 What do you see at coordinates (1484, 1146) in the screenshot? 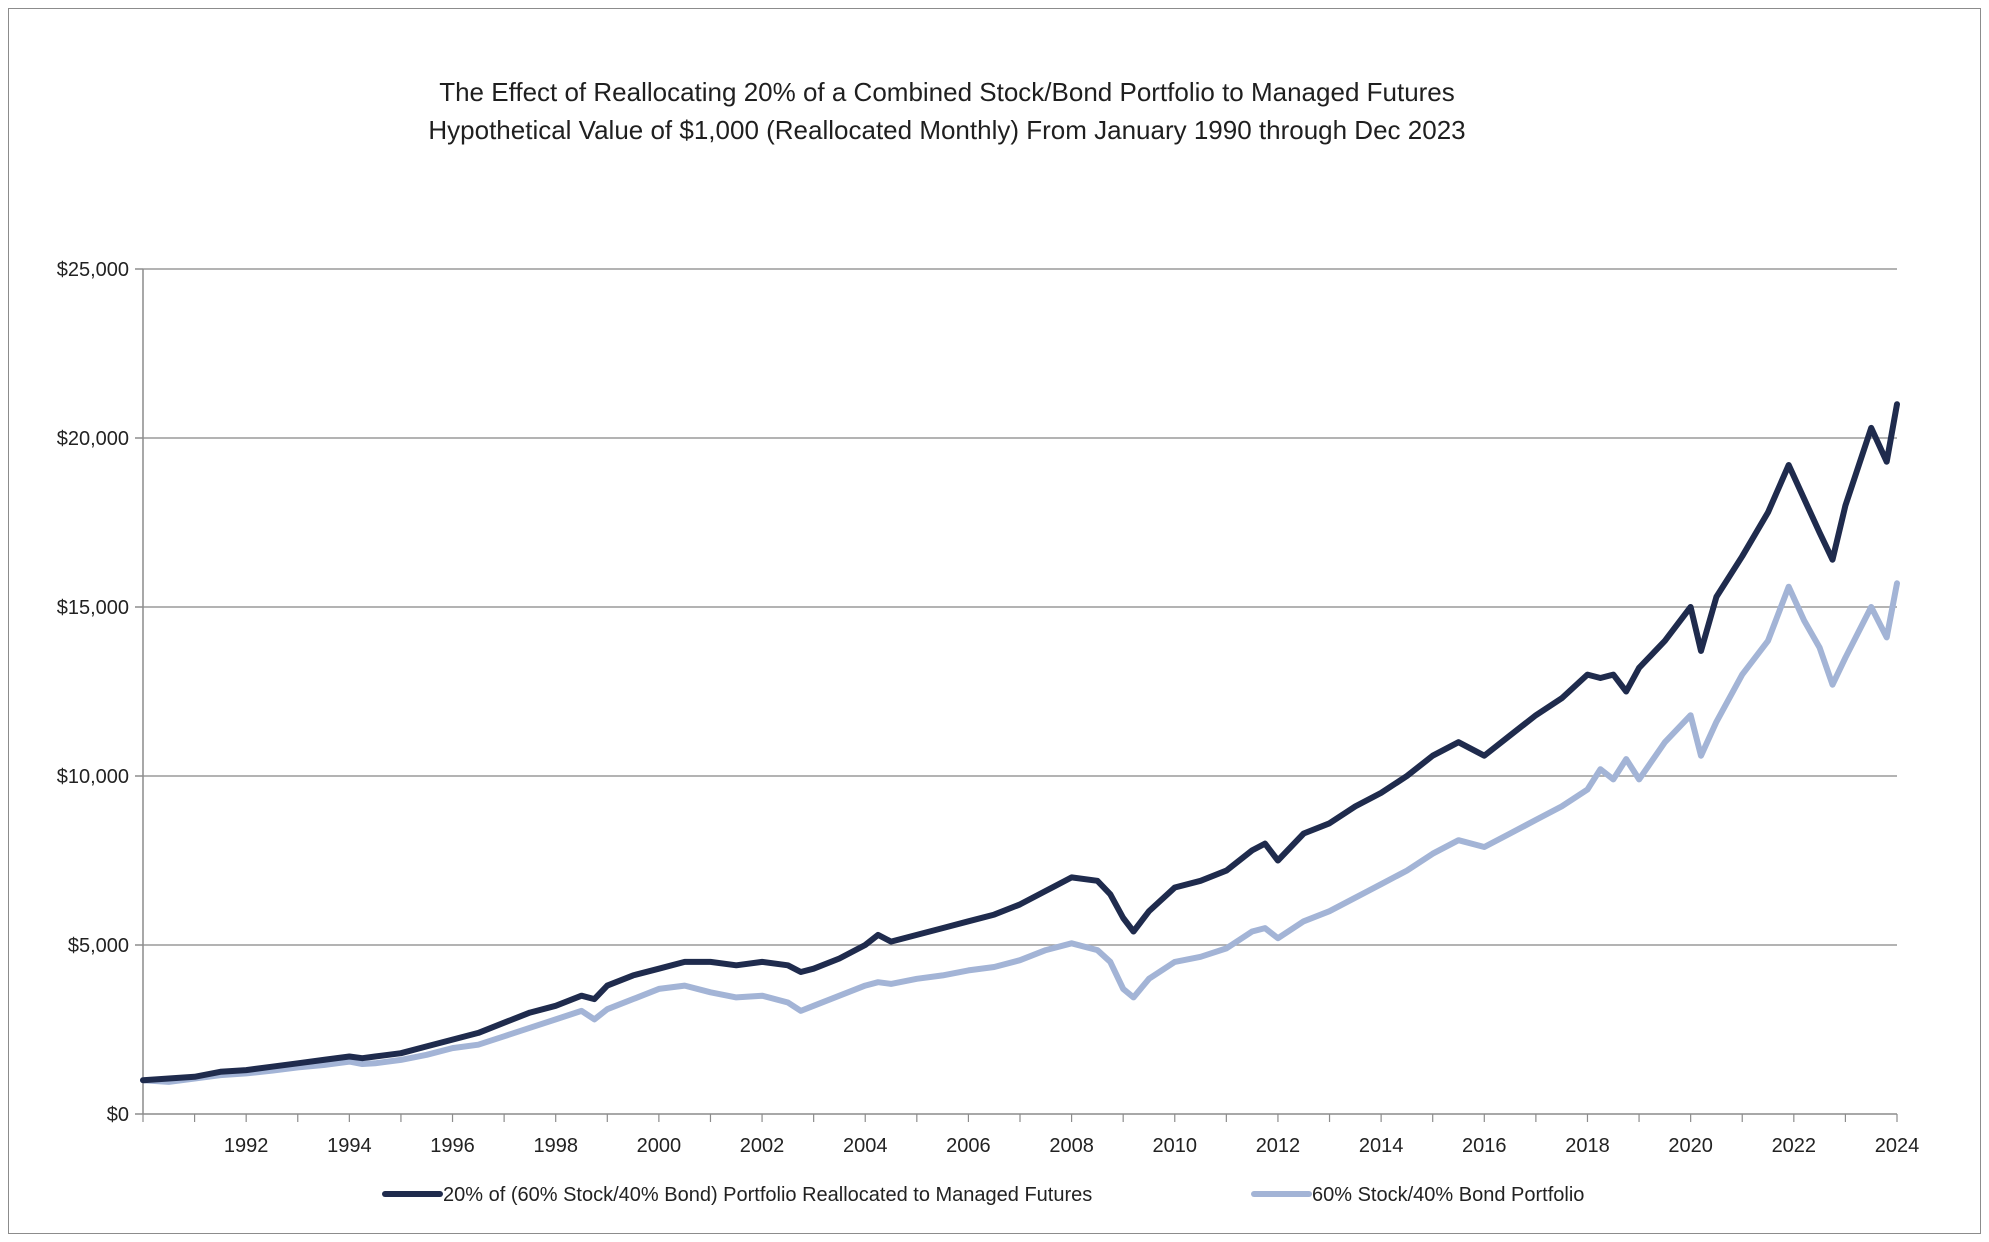
I see `x-tick-label-2016: 2016` at bounding box center [1484, 1146].